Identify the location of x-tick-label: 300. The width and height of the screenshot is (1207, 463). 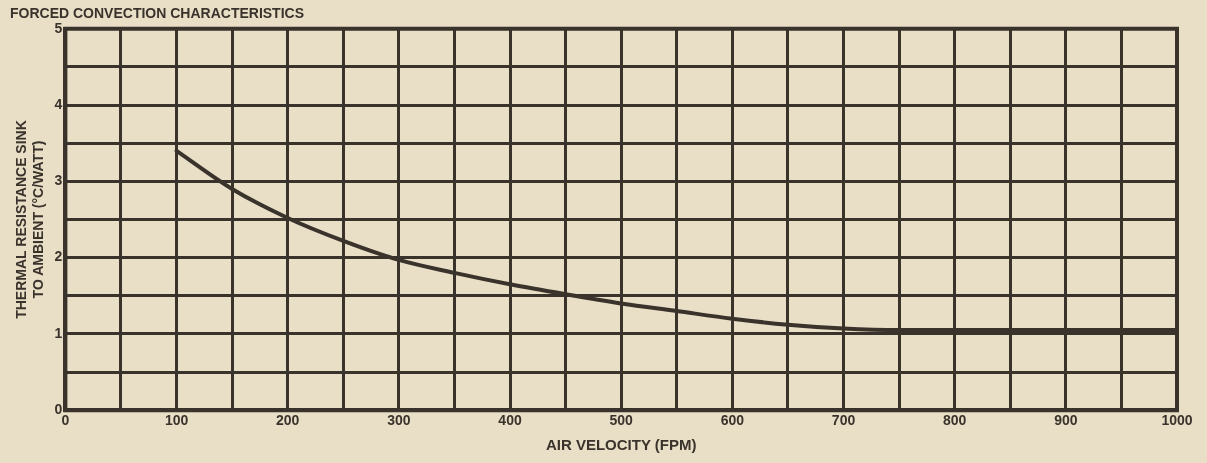
(399, 420).